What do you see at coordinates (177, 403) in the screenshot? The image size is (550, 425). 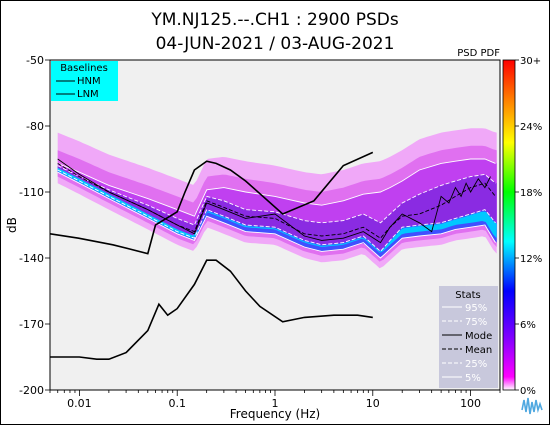 I see `x-tick-label: 0.1` at bounding box center [177, 403].